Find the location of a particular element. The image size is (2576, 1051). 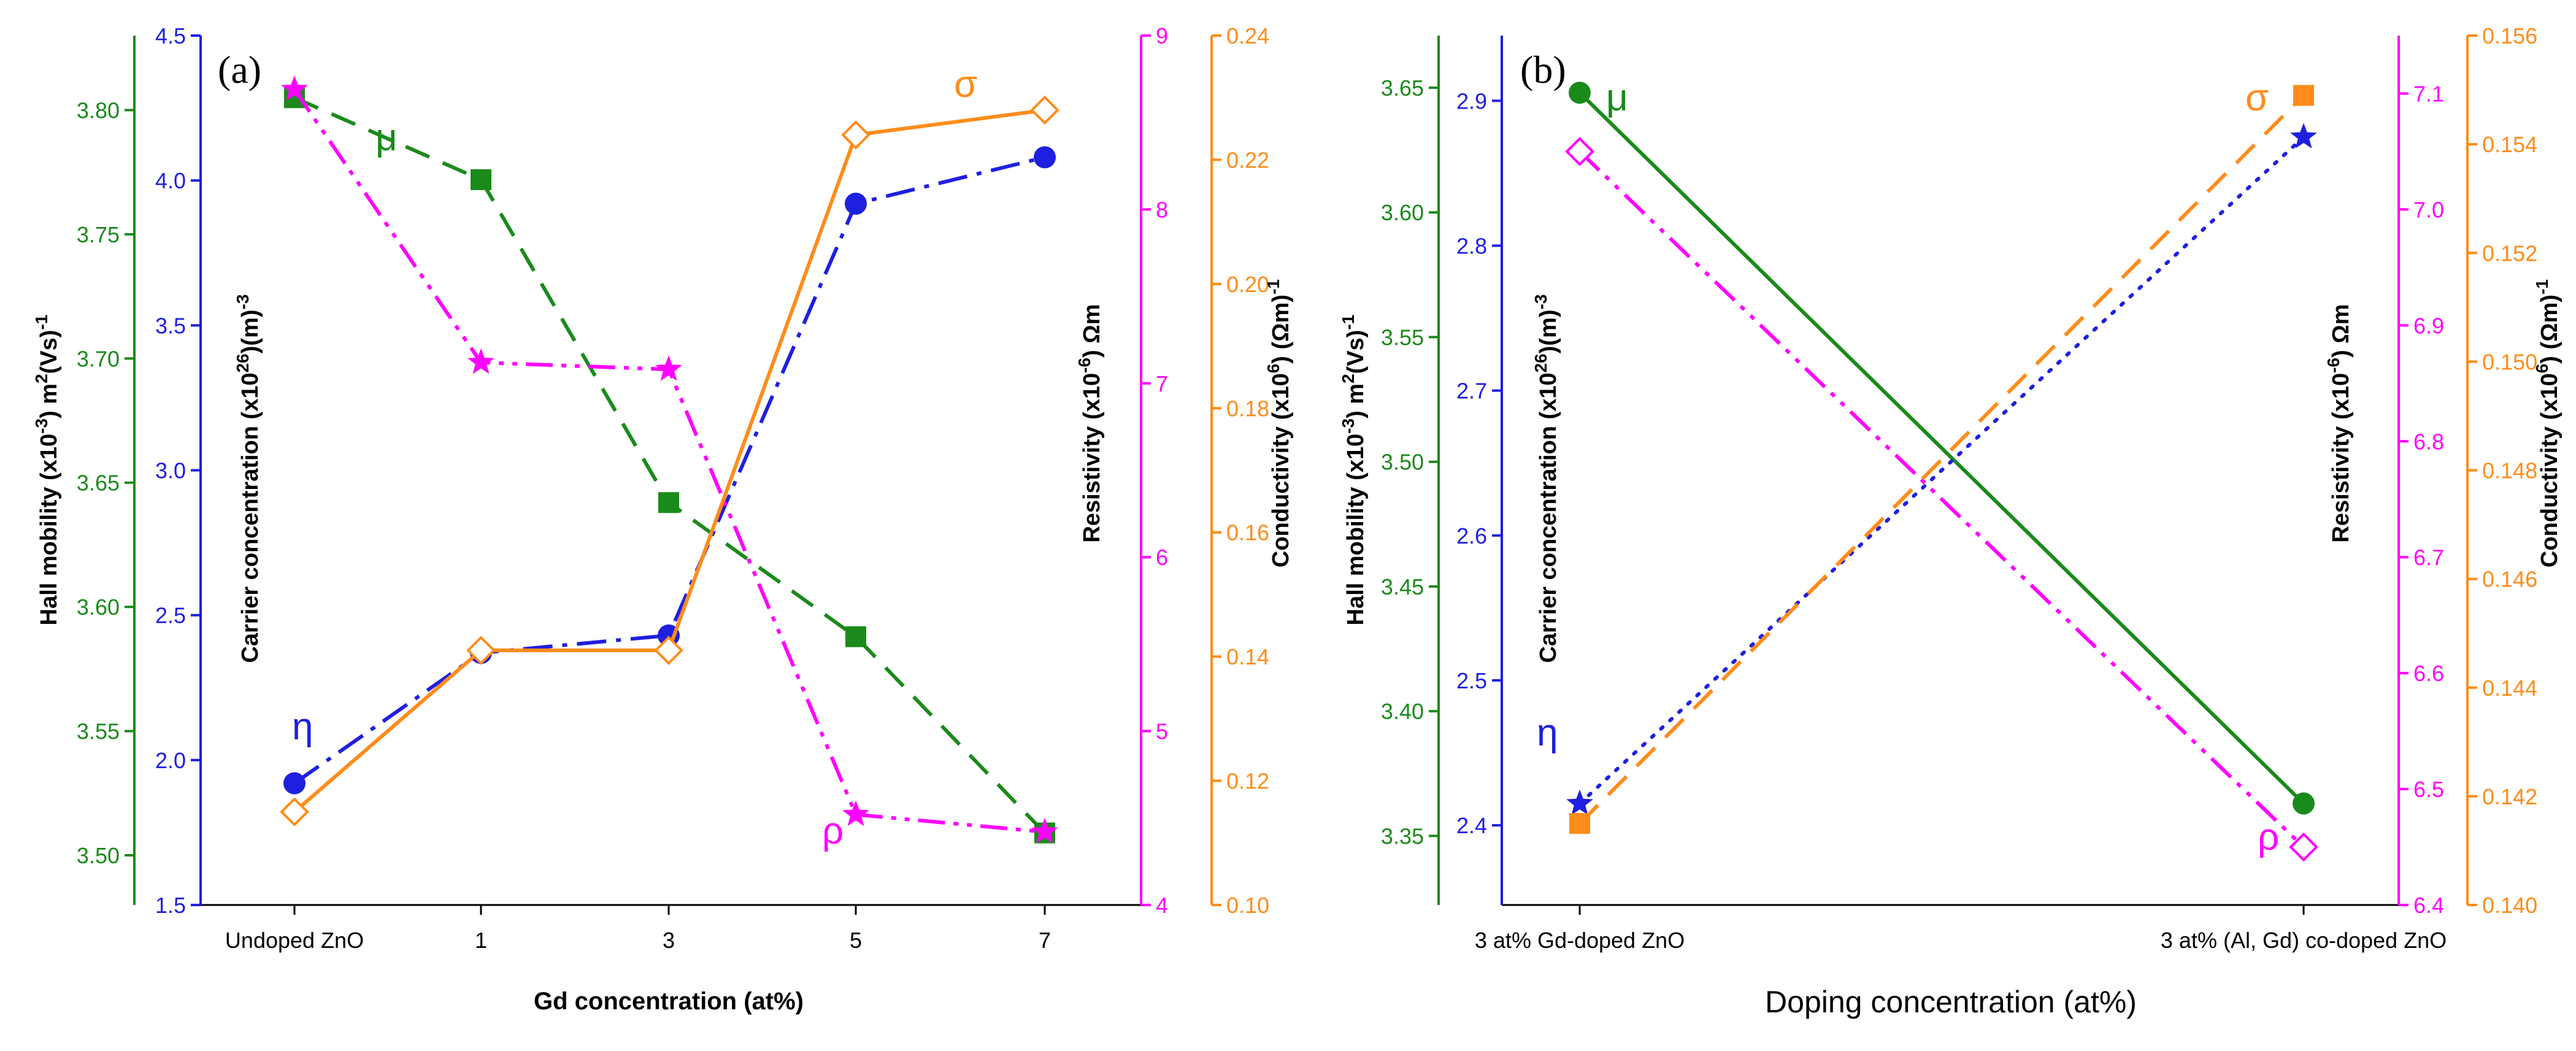

y-tick-label-eta: 2.6 is located at coordinates (1471, 536).